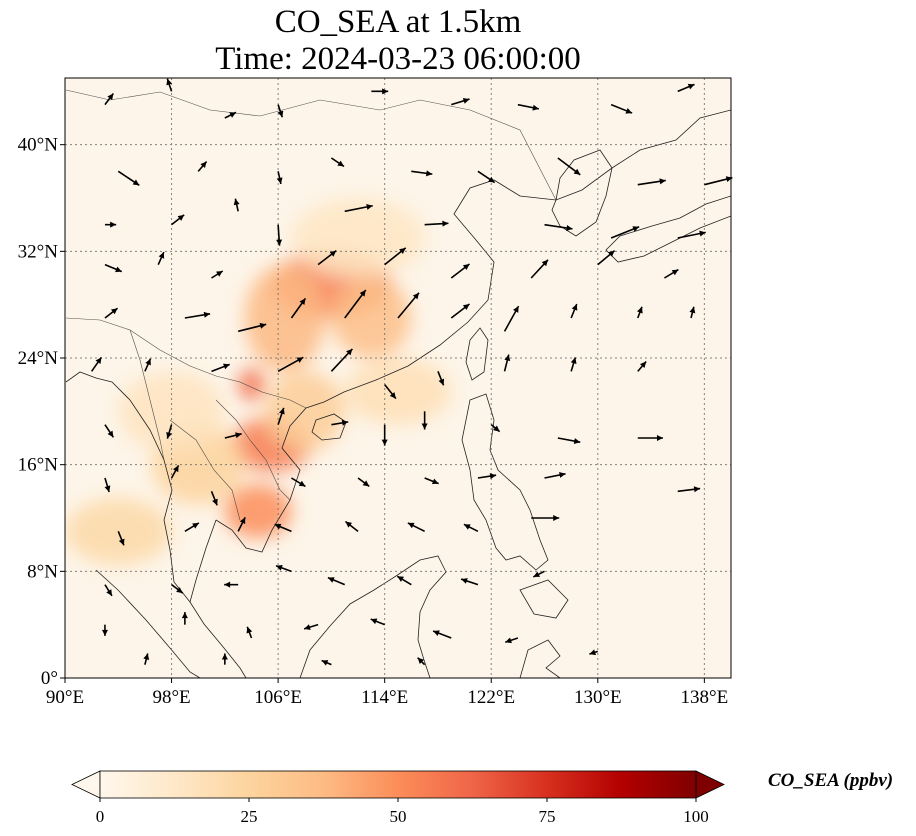  I want to click on colorbar-tick-label: 75, so click(547, 816).